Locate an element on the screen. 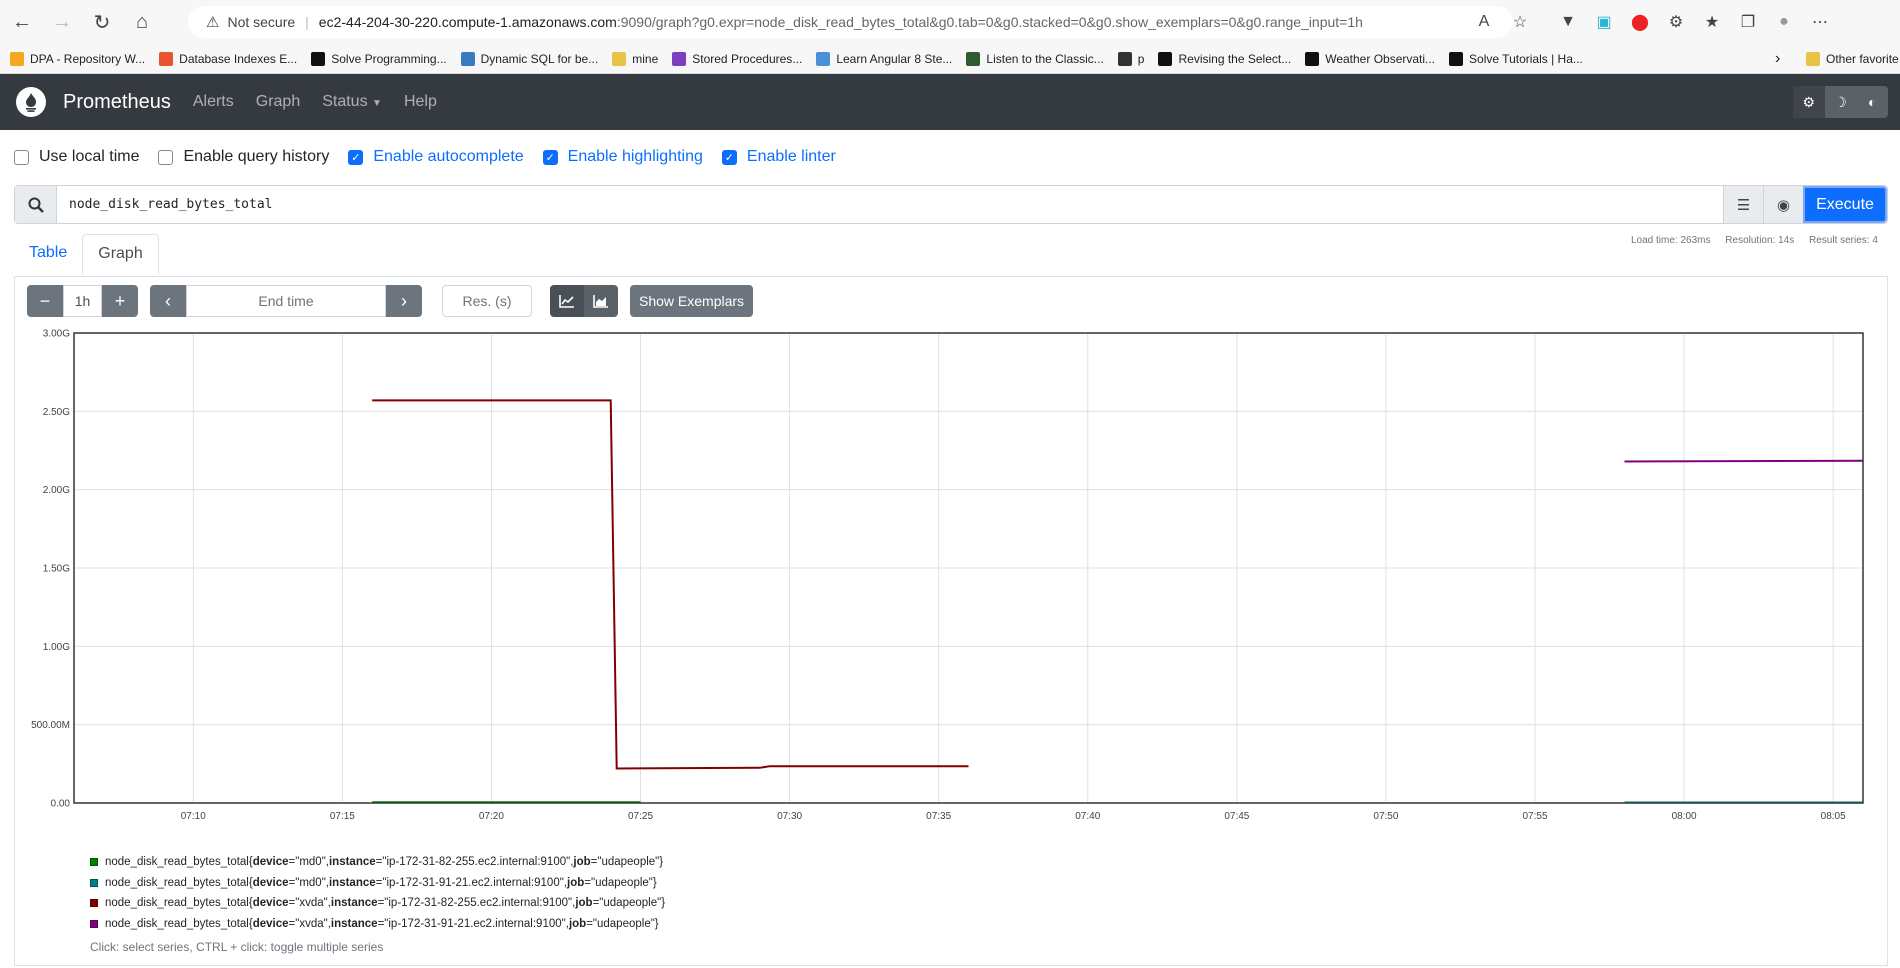 Image resolution: width=1900 pixels, height=968 pixels. metrics-explorer-icon: ☰ is located at coordinates (1743, 204).